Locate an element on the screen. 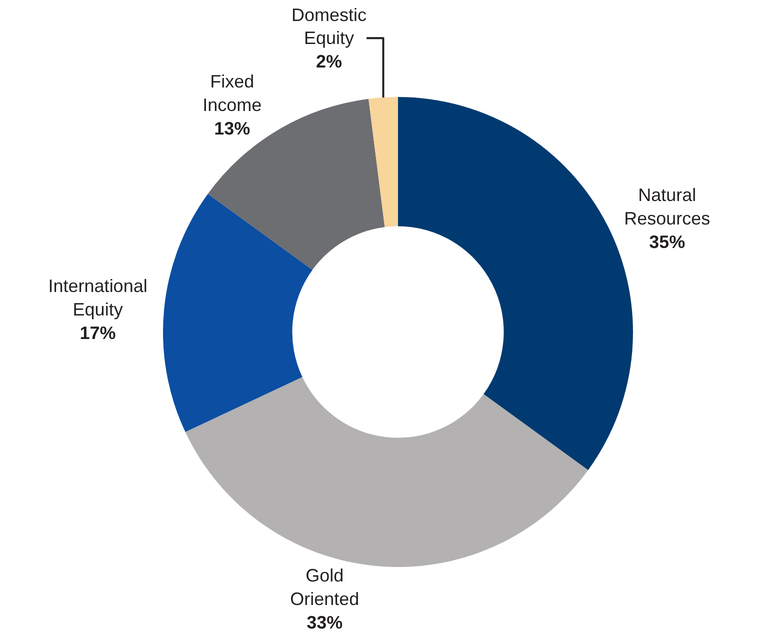 This screenshot has height=637, width=784. slice-label: Fixed Income is located at coordinates (232, 93).